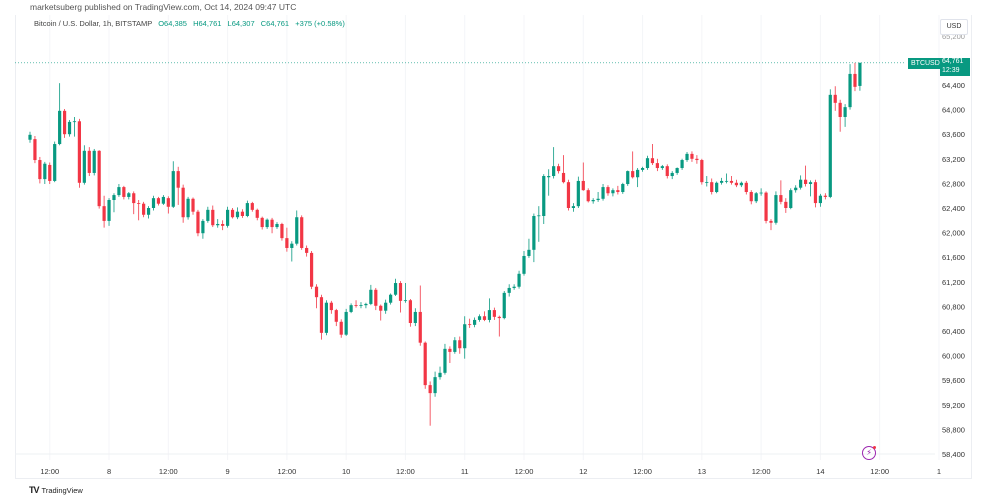 This screenshot has width=1000, height=500. What do you see at coordinates (953, 405) in the screenshot?
I see `price-tick-label: 59,200` at bounding box center [953, 405].